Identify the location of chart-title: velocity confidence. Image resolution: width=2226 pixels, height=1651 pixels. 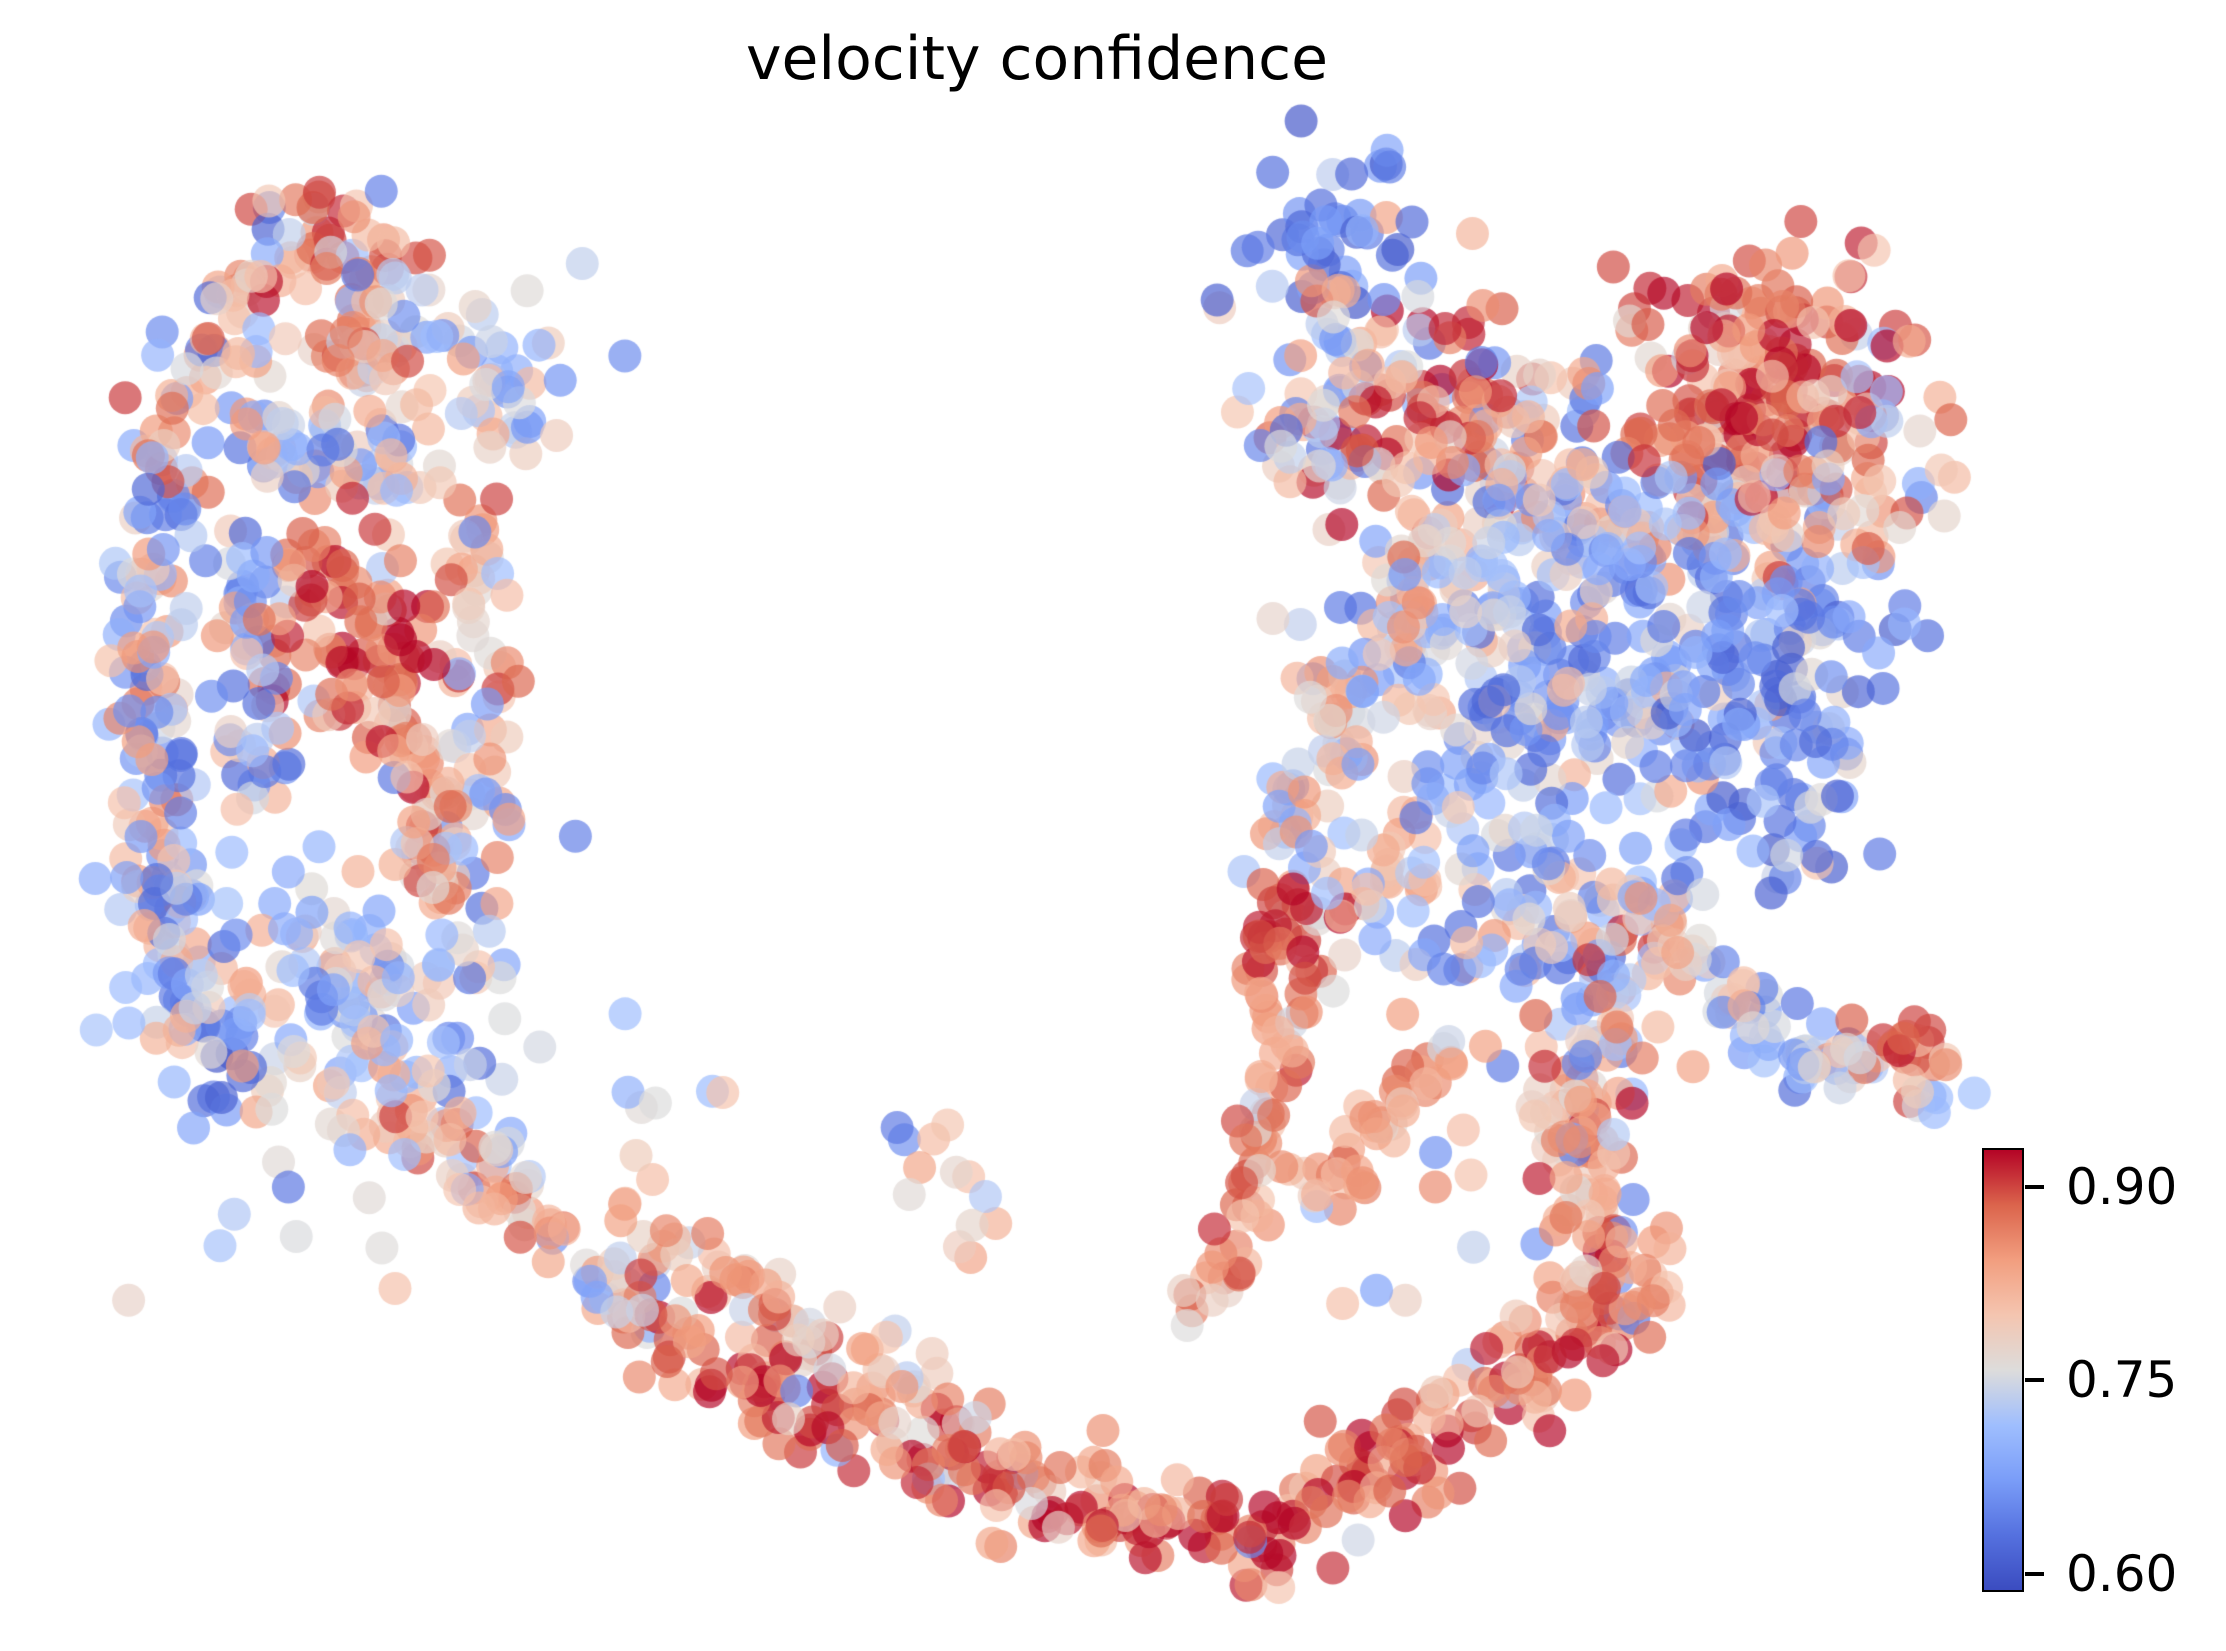
(1036, 59).